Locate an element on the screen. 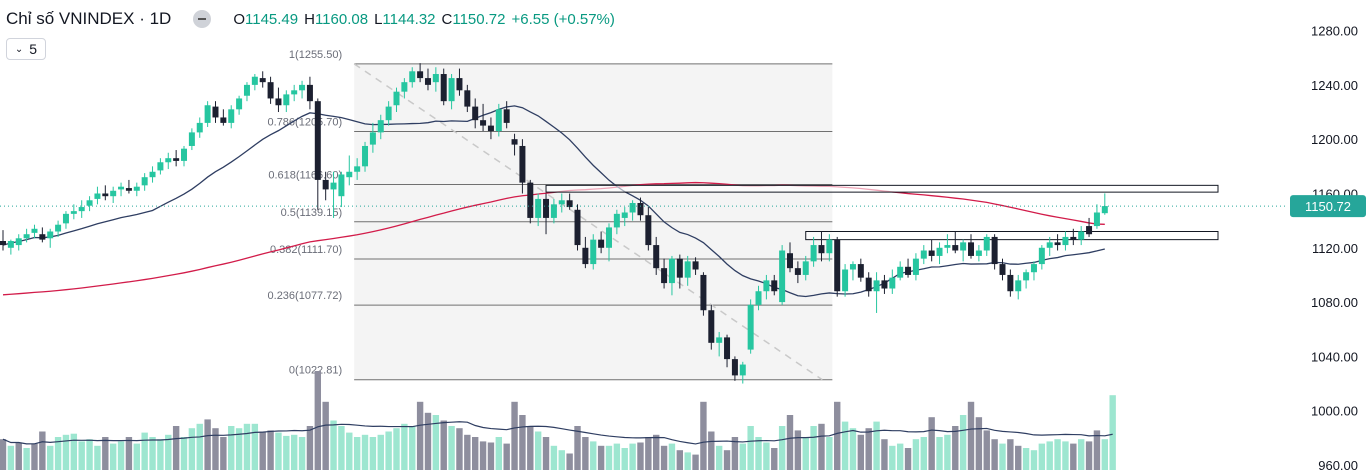  price-zone is located at coordinates (1012, 235).